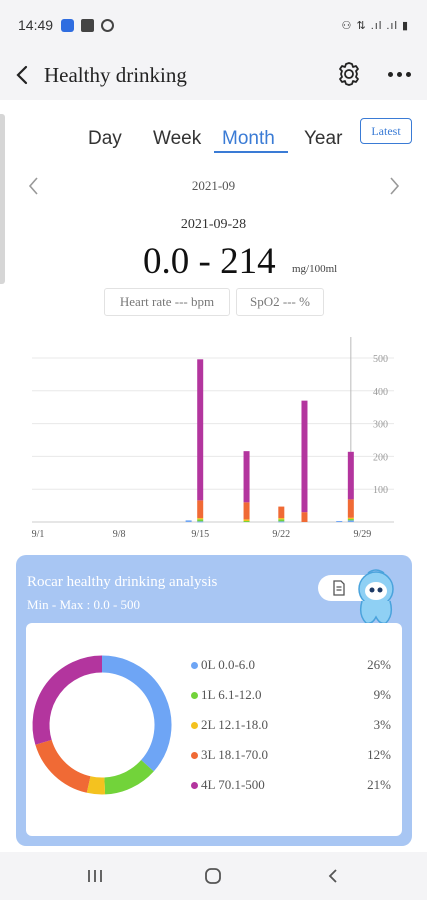 This screenshot has width=427, height=900. What do you see at coordinates (380, 392) in the screenshot?
I see `y-tick-label: 400` at bounding box center [380, 392].